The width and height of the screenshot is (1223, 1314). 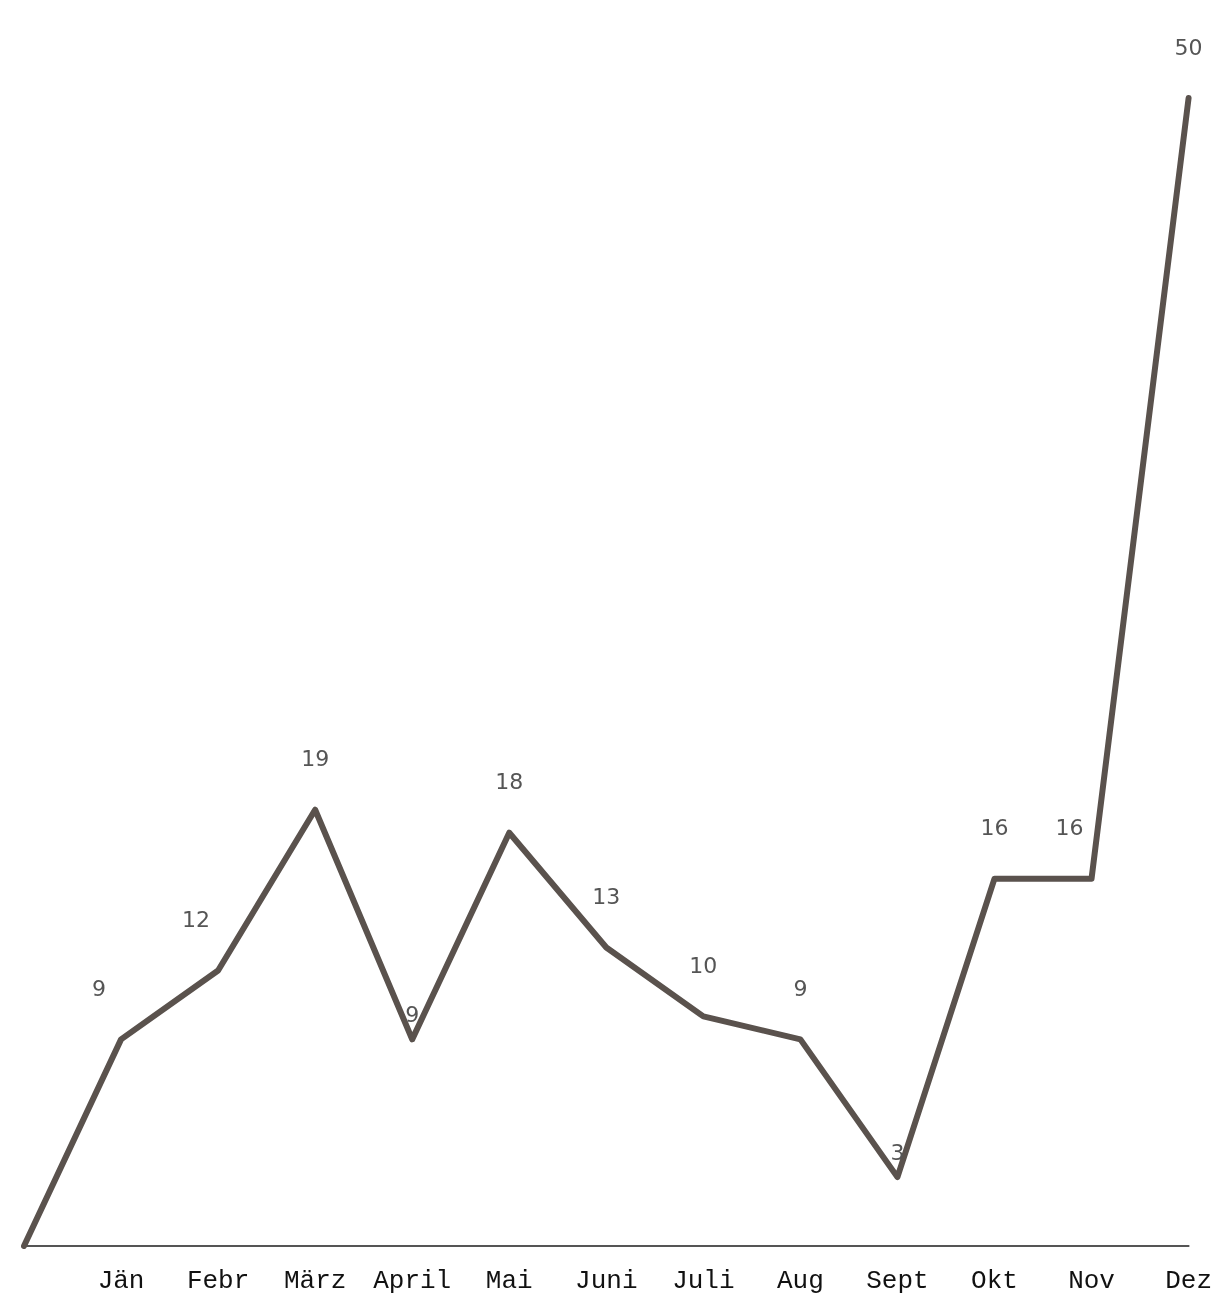 What do you see at coordinates (897, 1152) in the screenshot?
I see `data-label: 3` at bounding box center [897, 1152].